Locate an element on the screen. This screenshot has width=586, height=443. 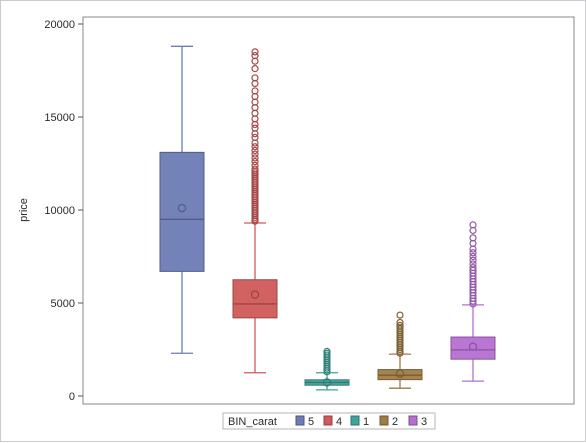
legend-entry-1: 1 is located at coordinates (366, 422).